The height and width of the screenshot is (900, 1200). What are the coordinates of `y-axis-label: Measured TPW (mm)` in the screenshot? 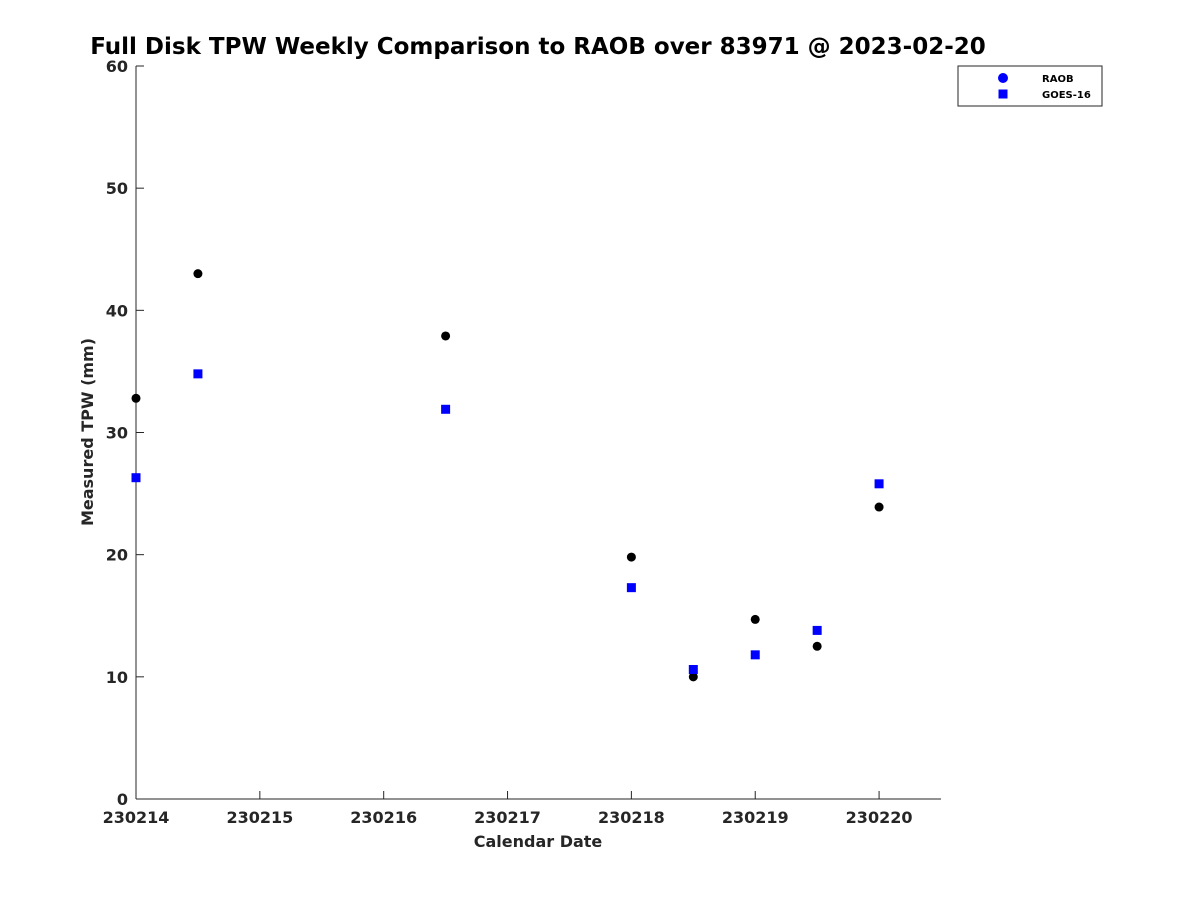 It's located at (87, 432).